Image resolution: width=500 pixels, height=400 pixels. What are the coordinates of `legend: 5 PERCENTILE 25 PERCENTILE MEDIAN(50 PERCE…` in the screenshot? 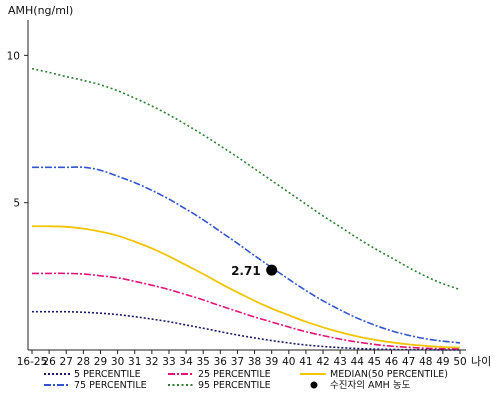 It's located at (246, 380).